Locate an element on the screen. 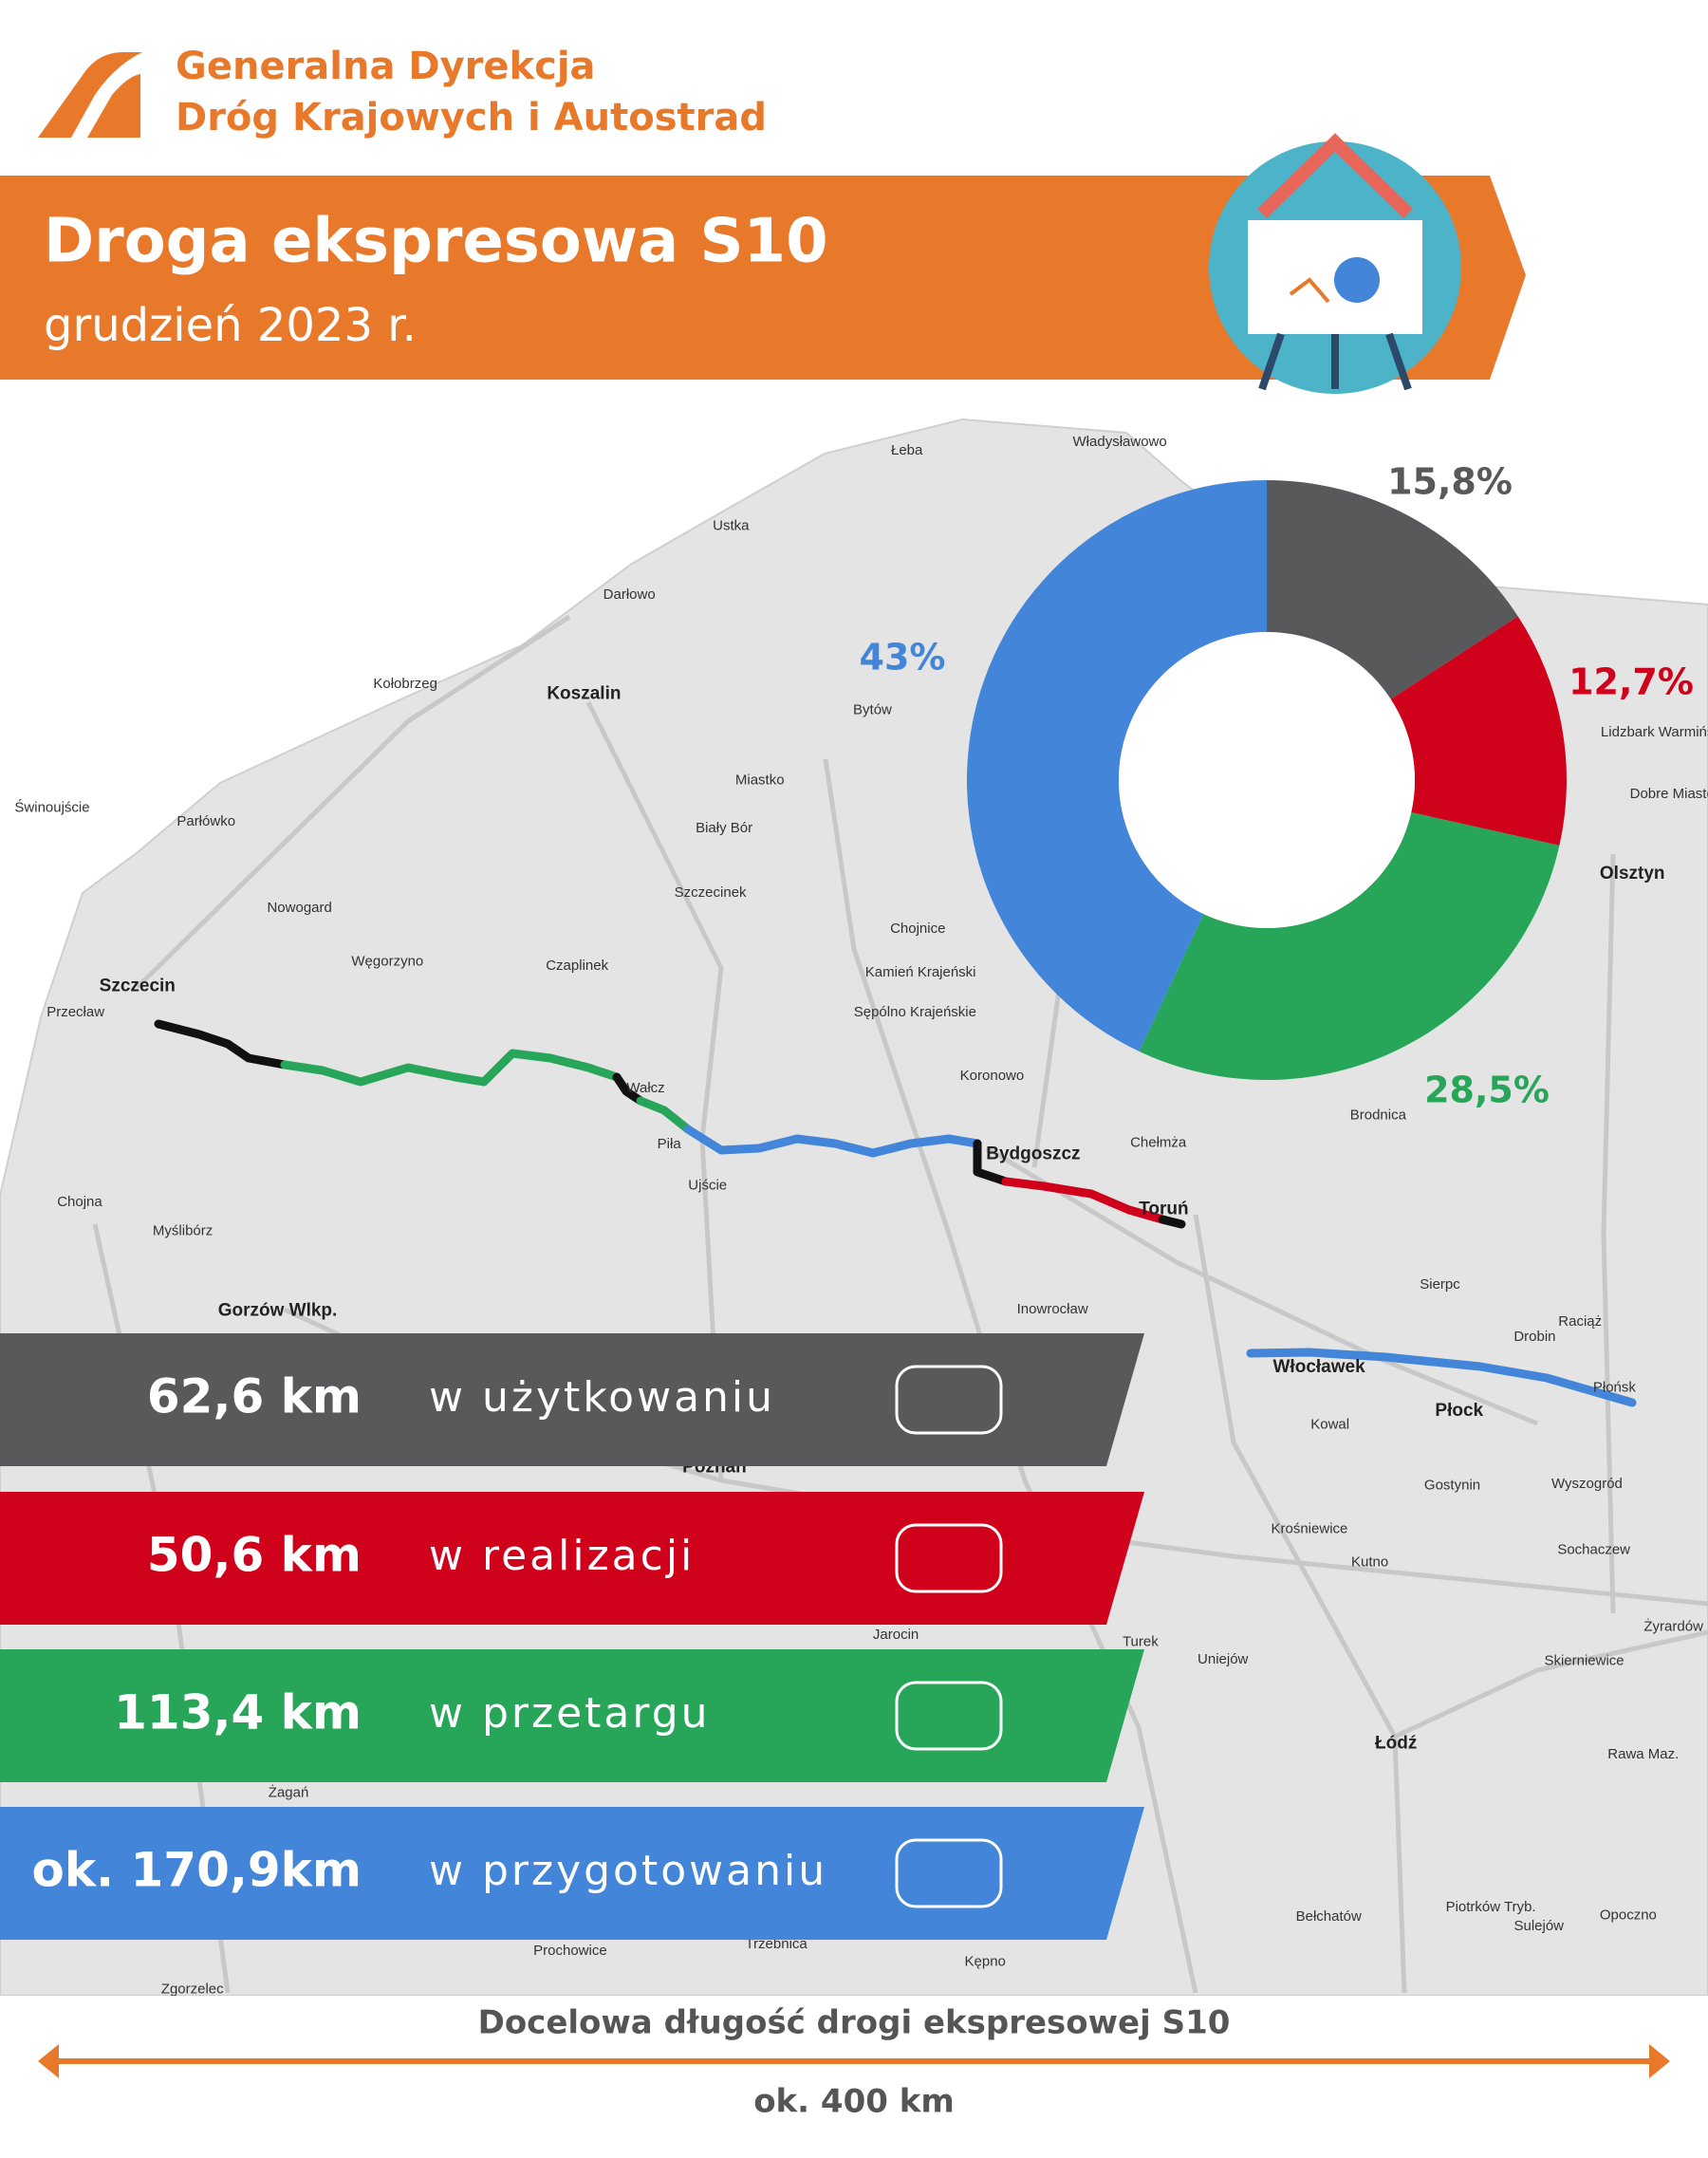 The height and width of the screenshot is (2158, 1708). city-label: Skierniewice is located at coordinates (1584, 1661).